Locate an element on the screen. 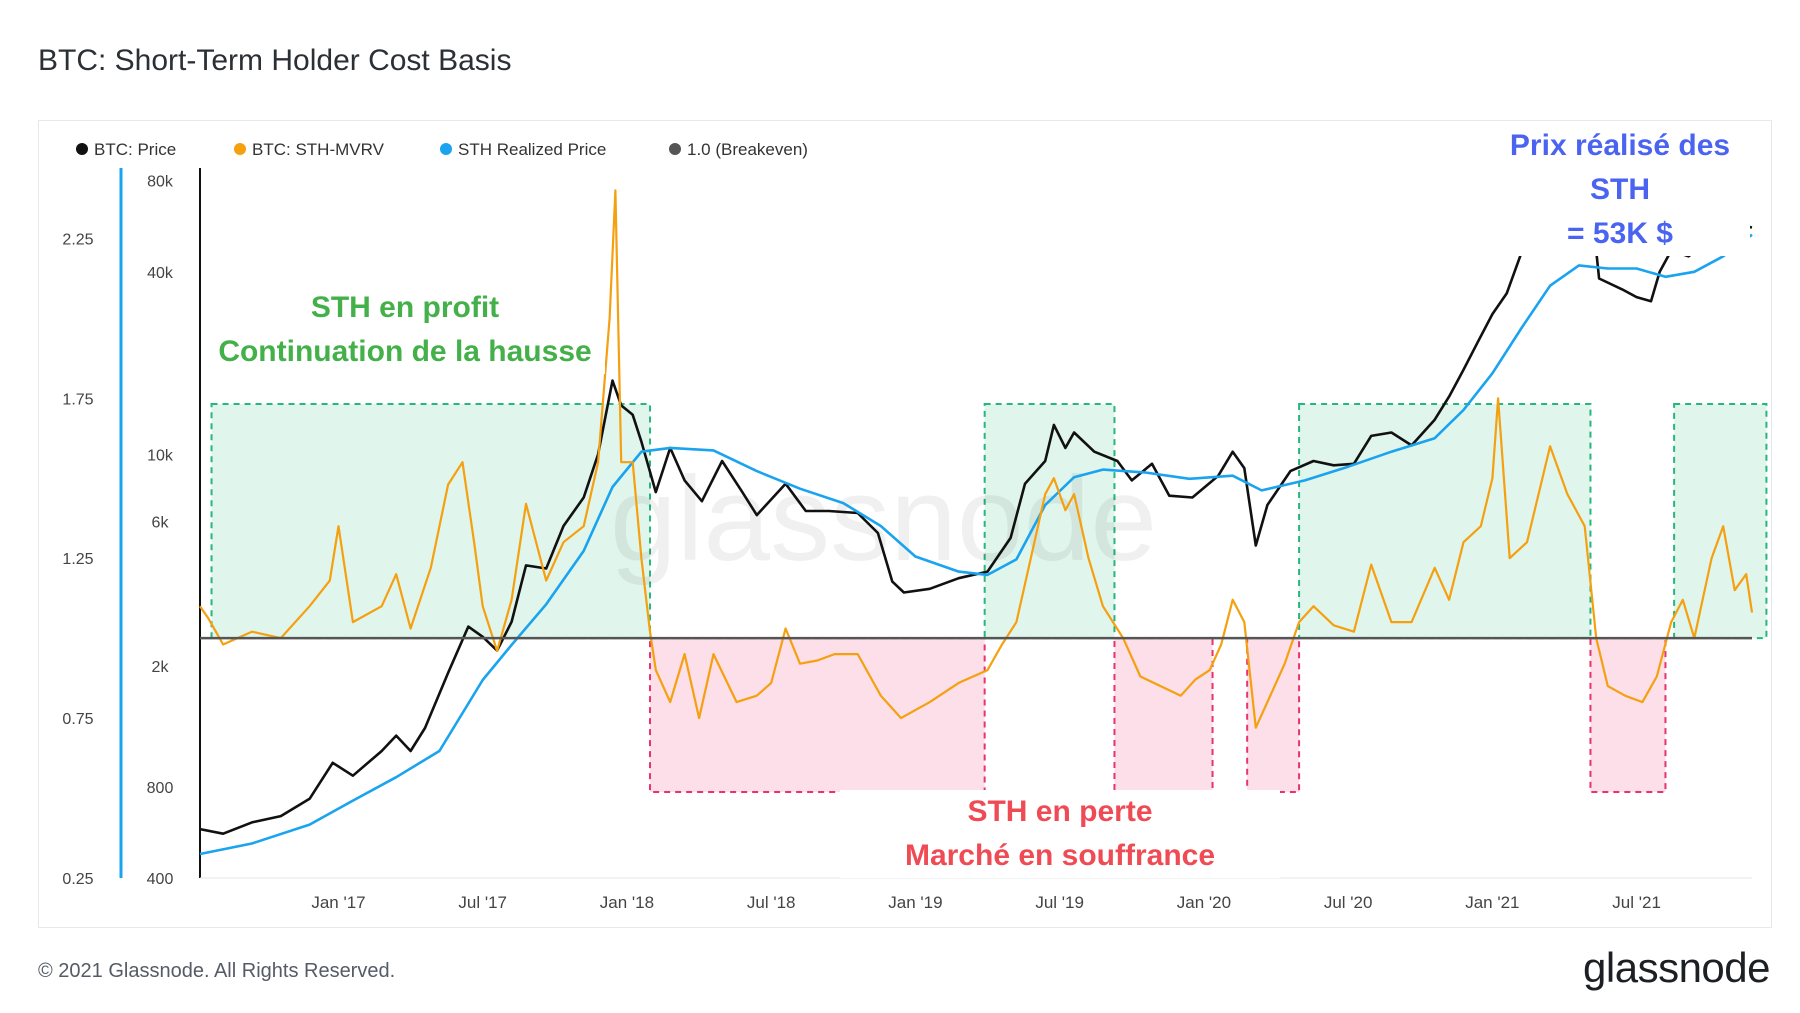 This screenshot has height=1013, width=1800. x-tick-label: Jul '18 is located at coordinates (771, 902).